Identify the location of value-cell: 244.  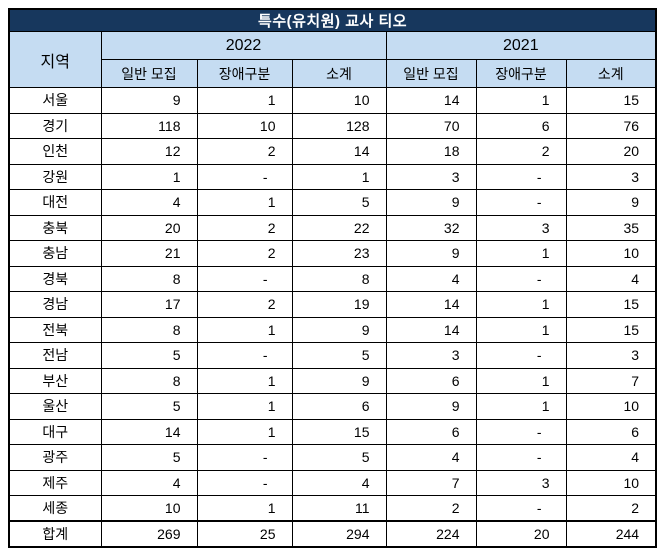
(611, 534).